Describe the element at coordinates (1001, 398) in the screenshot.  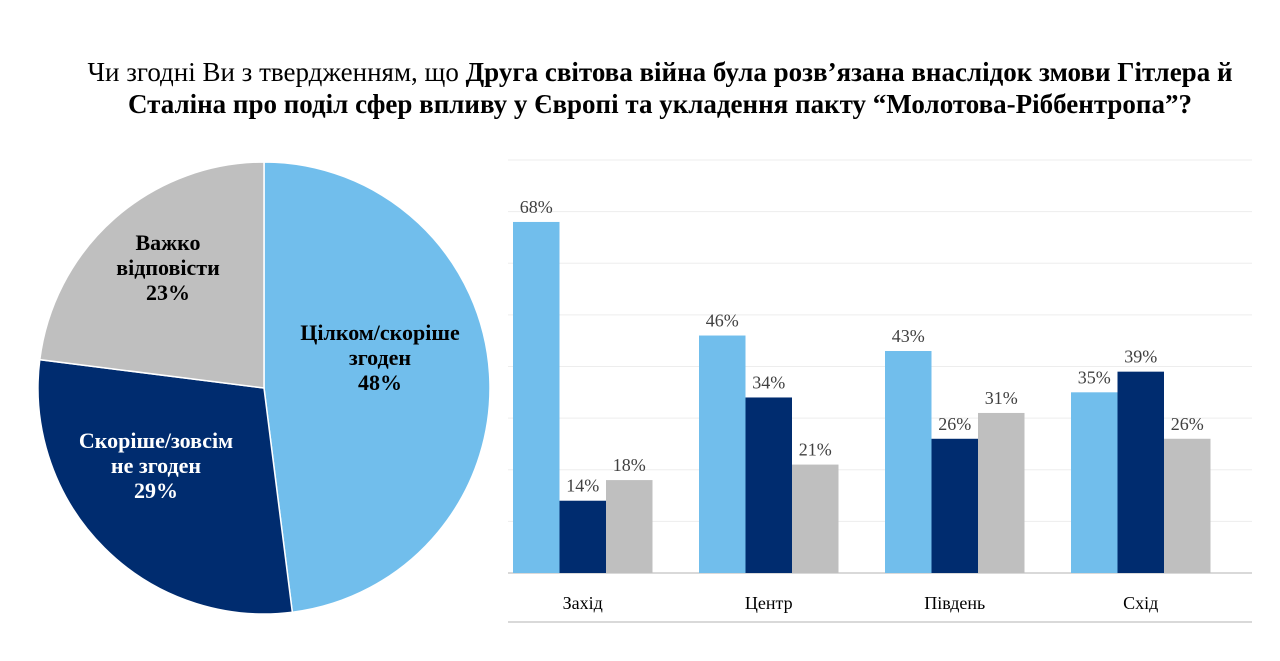
I see `bar-value-label: 31%` at that location.